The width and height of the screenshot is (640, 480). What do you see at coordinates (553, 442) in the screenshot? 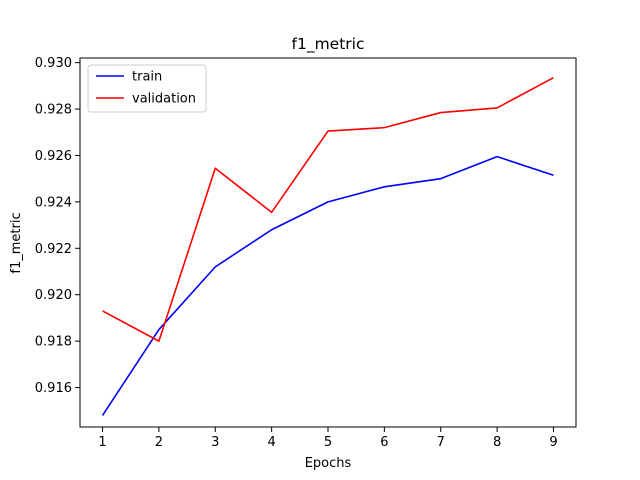
I see `x-tick-label: 9` at bounding box center [553, 442].